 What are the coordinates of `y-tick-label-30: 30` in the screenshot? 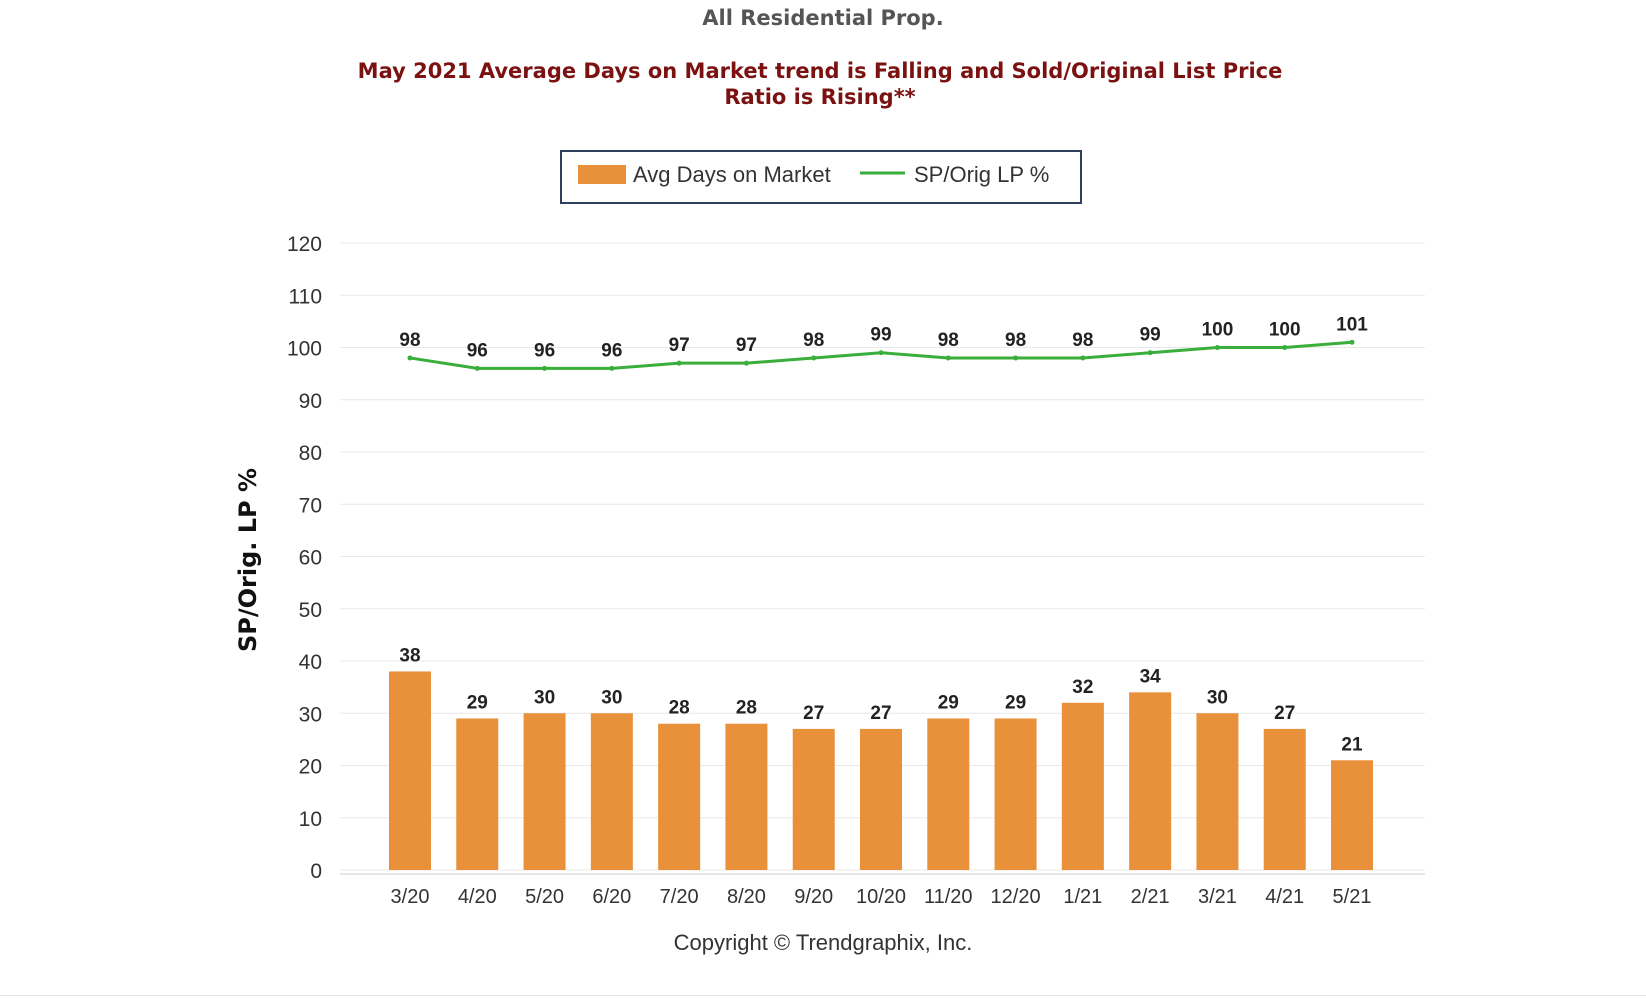 It's located at (310, 714).